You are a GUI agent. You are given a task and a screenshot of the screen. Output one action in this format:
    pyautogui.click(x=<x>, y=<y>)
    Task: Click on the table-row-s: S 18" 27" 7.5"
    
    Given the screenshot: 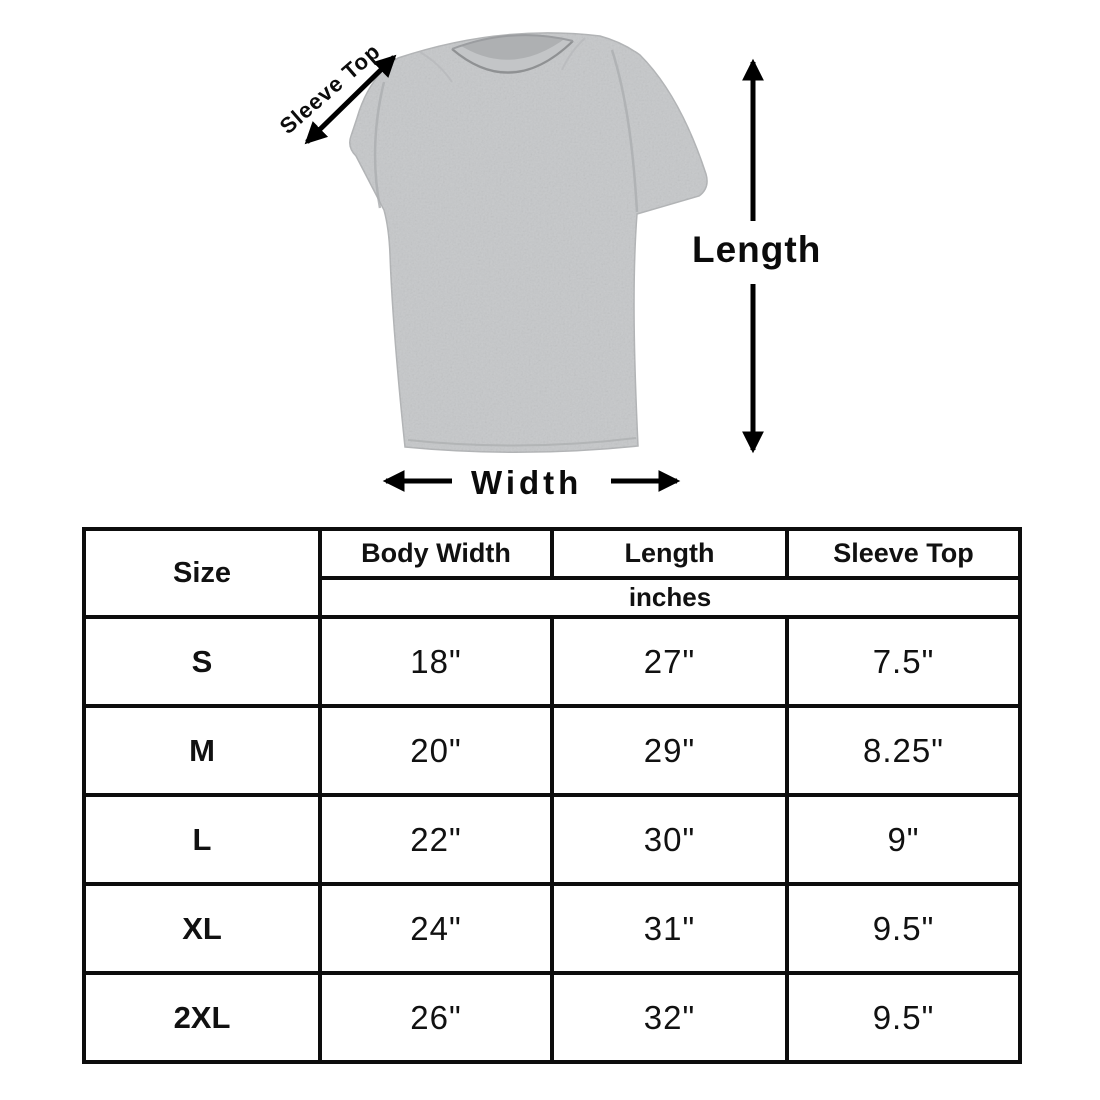 What is the action you would take?
    pyautogui.click(x=552, y=661)
    